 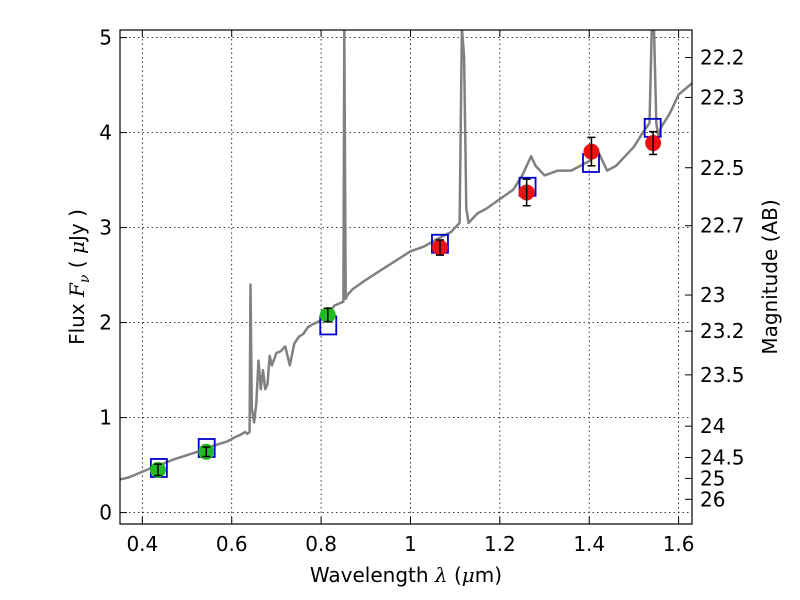 I want to click on x-axis-title-symbol: λ, so click(x=441, y=575).